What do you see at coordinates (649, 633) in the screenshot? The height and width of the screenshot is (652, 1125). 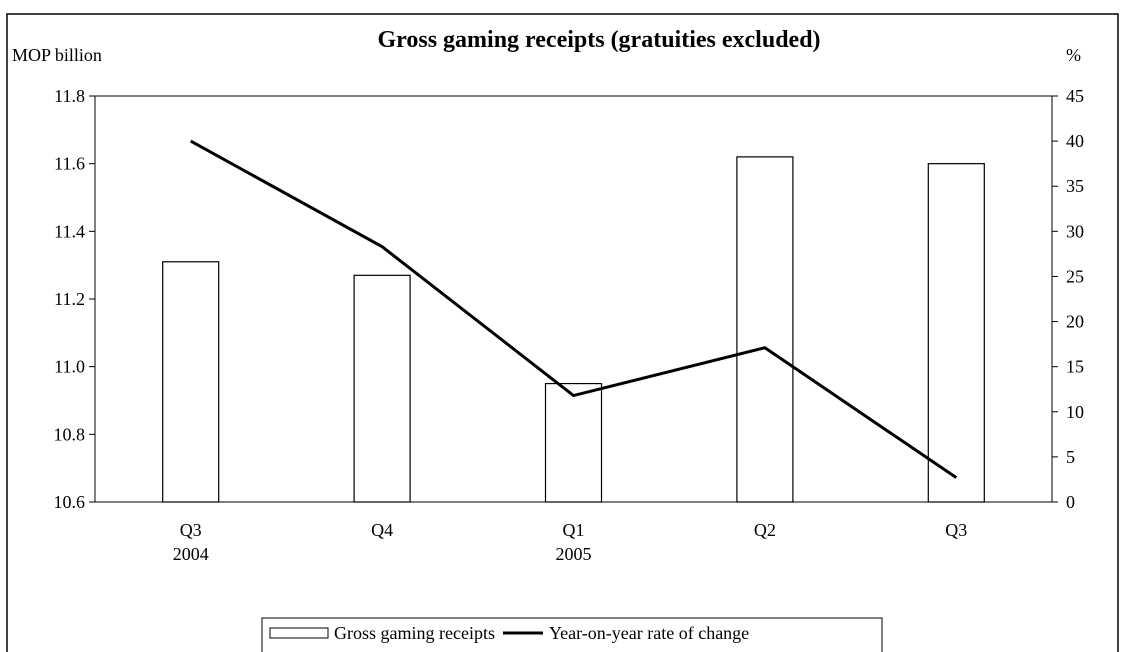 I see `legend-label: Year-on-year rate of change` at bounding box center [649, 633].